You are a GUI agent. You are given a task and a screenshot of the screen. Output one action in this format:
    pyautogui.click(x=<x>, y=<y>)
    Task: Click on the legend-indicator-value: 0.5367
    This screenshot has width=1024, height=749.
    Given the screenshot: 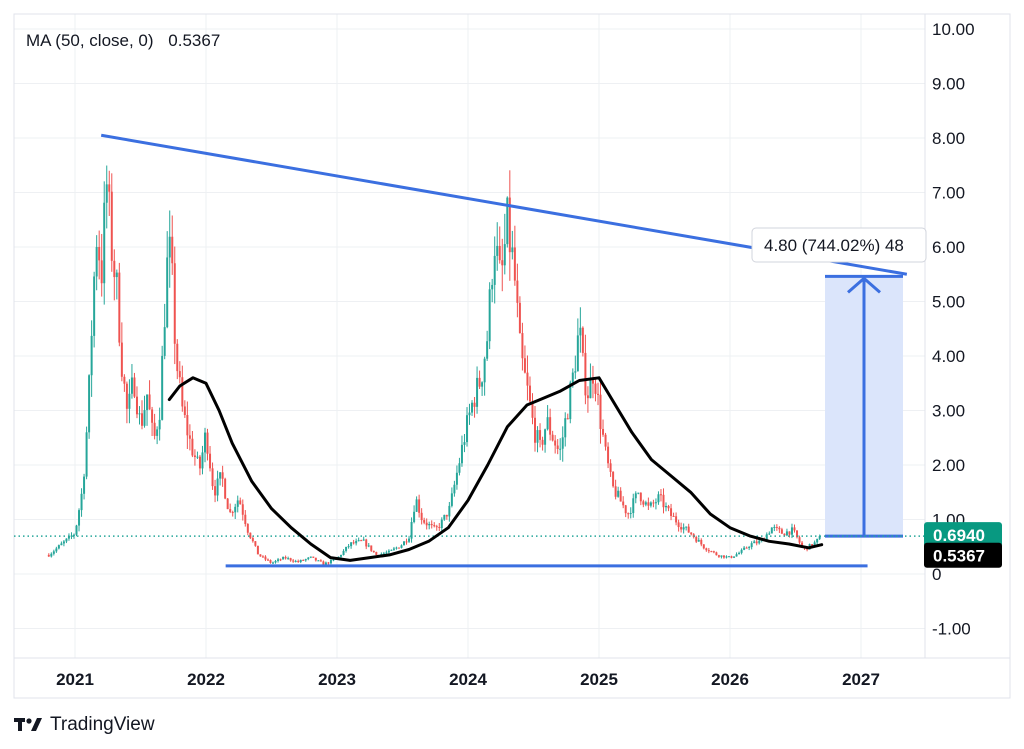 What is the action you would take?
    pyautogui.click(x=194, y=40)
    